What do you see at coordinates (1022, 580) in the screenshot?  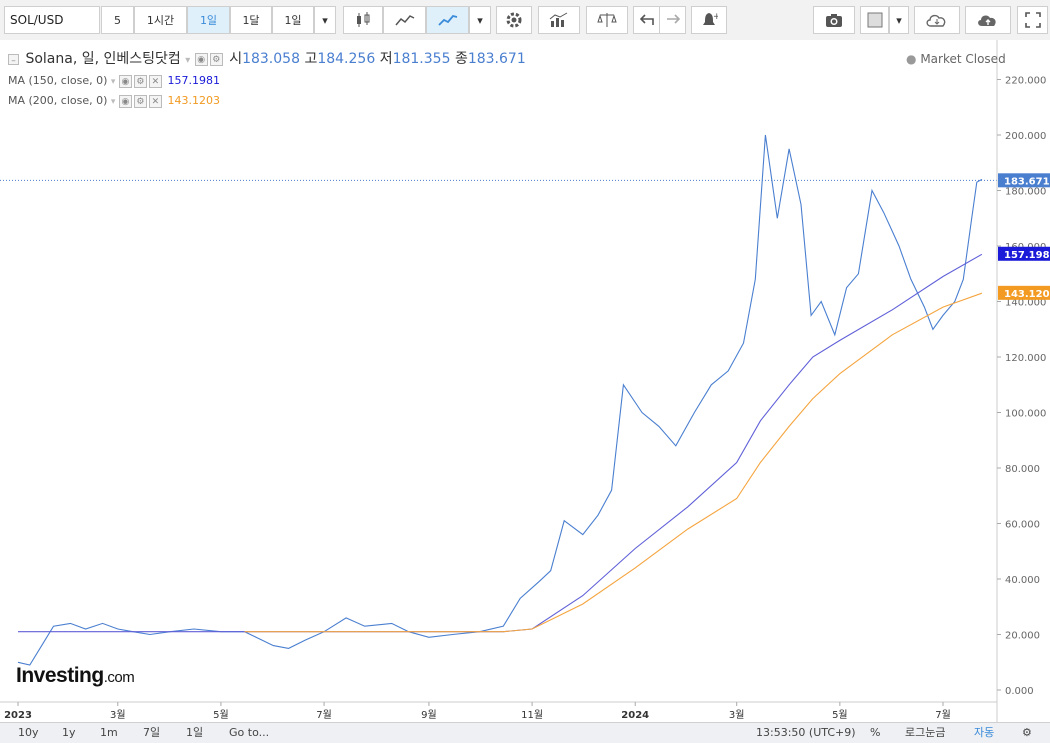 I see `y-tick-label: 40.000` at bounding box center [1022, 580].